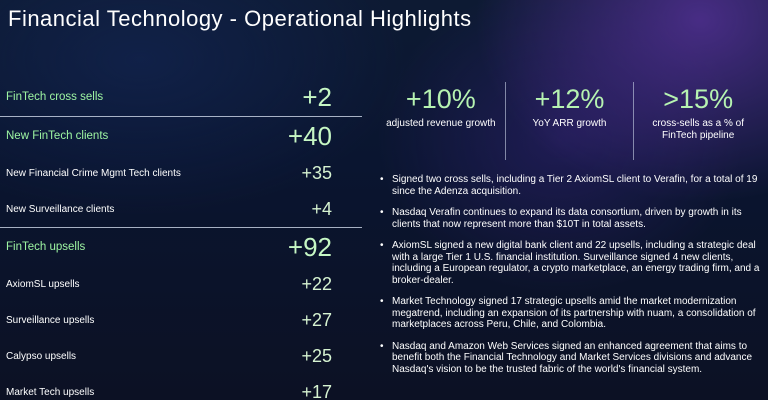 The image size is (768, 400). What do you see at coordinates (309, 135) in the screenshot?
I see `metric-value: +40` at bounding box center [309, 135].